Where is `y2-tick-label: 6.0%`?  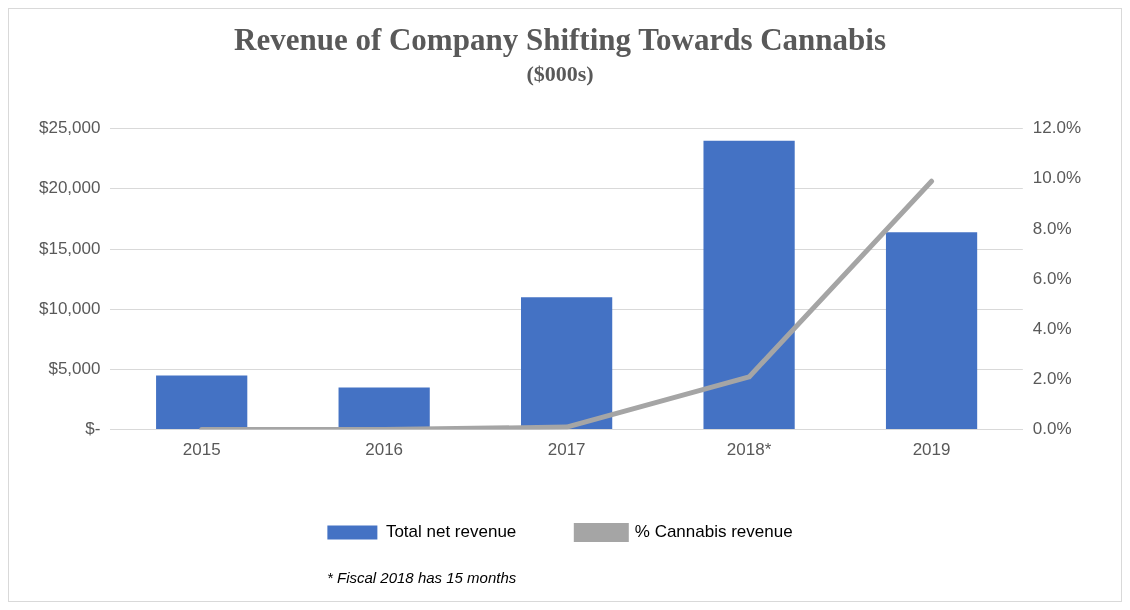
y2-tick-label: 6.0% is located at coordinates (1052, 278).